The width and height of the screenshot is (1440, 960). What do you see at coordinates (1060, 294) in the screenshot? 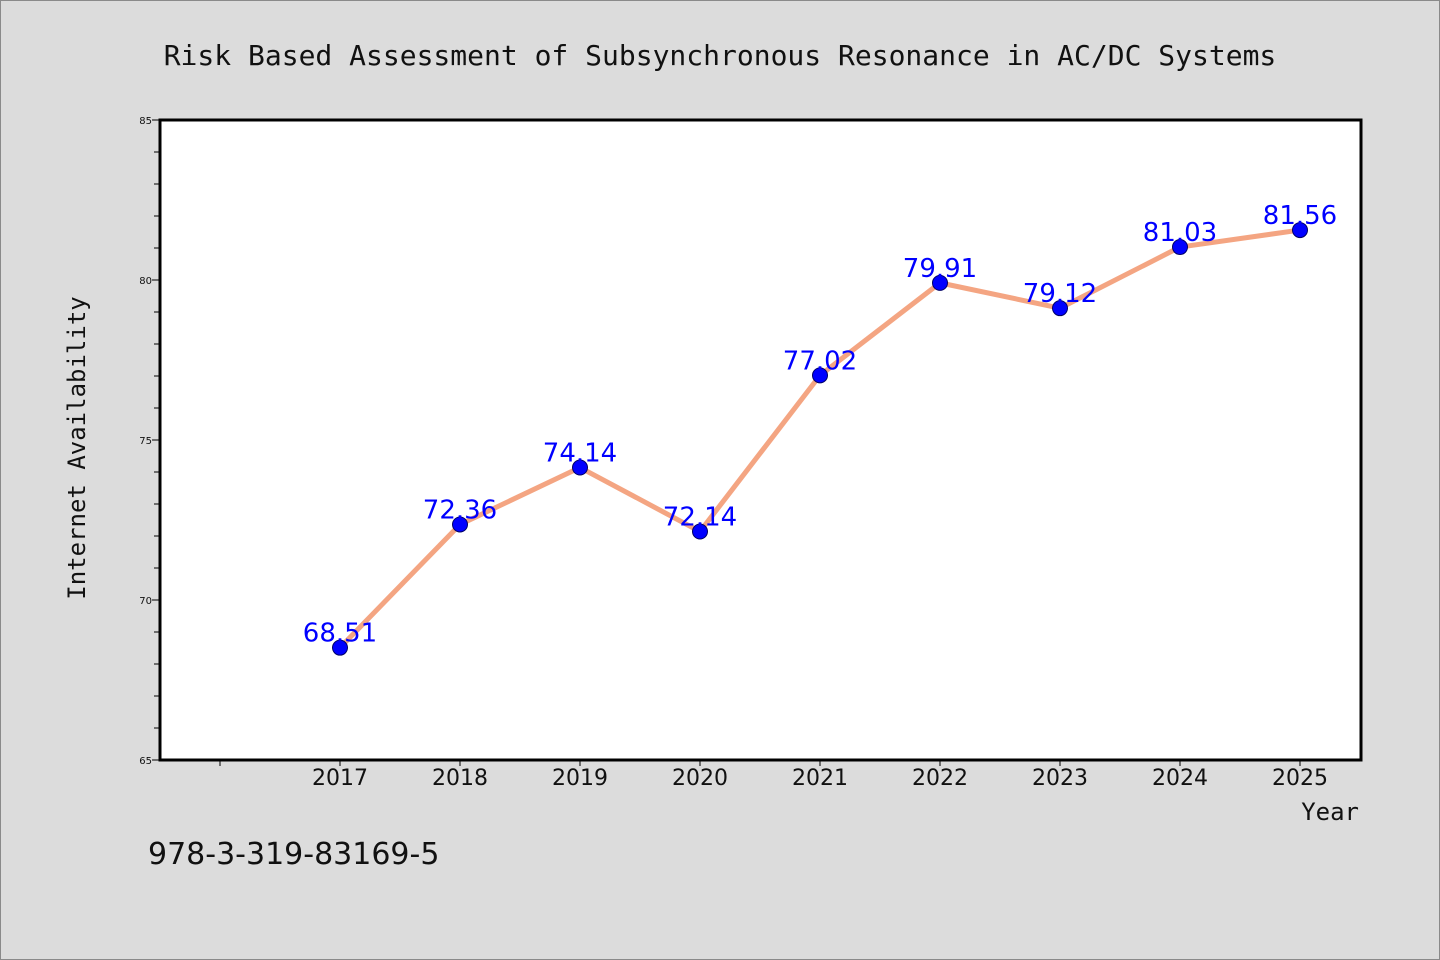
I see `data-label: 79.12` at bounding box center [1060, 294].